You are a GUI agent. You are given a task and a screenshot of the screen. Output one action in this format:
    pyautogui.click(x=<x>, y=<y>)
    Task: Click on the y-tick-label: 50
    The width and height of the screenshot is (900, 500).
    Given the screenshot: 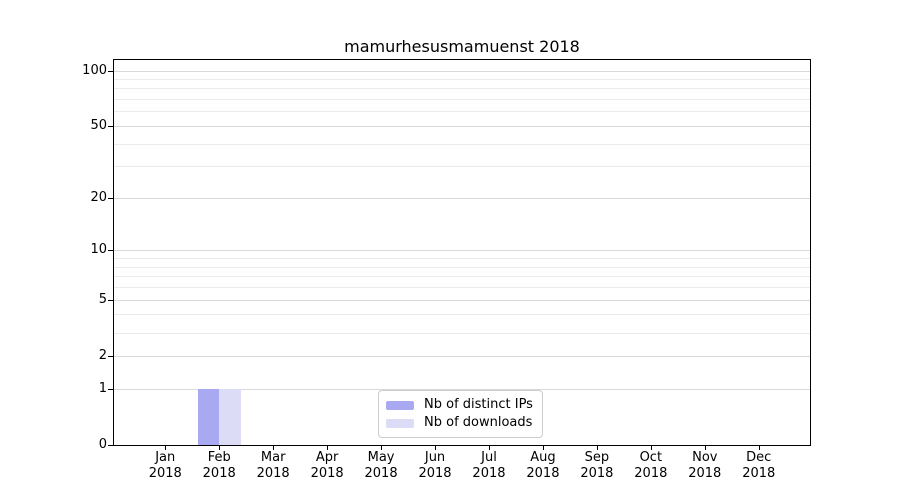 What is the action you would take?
    pyautogui.click(x=98, y=125)
    